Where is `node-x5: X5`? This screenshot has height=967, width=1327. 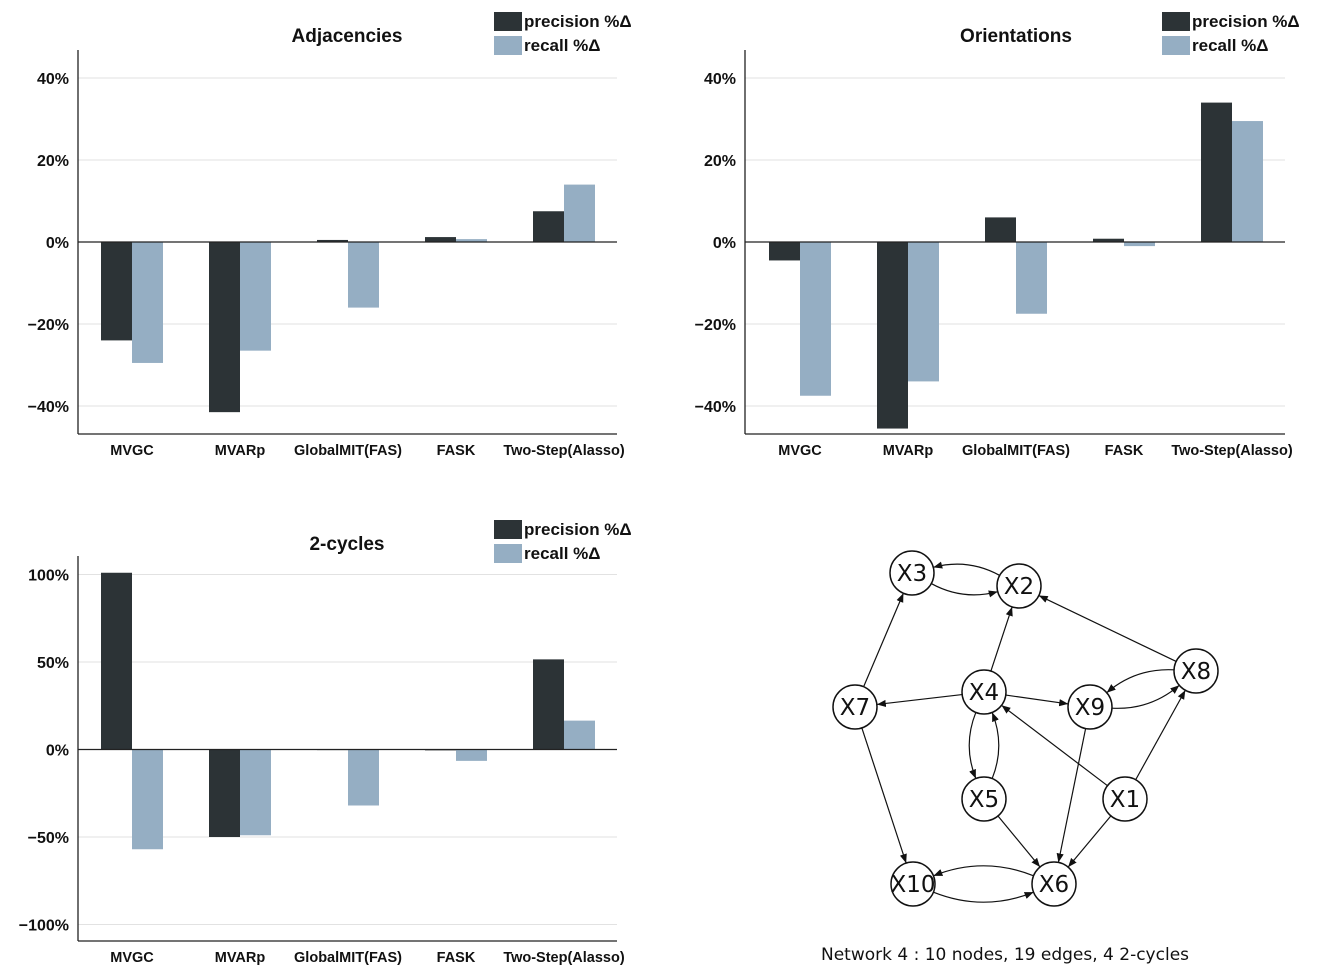
node-x5: X5 is located at coordinates (984, 799).